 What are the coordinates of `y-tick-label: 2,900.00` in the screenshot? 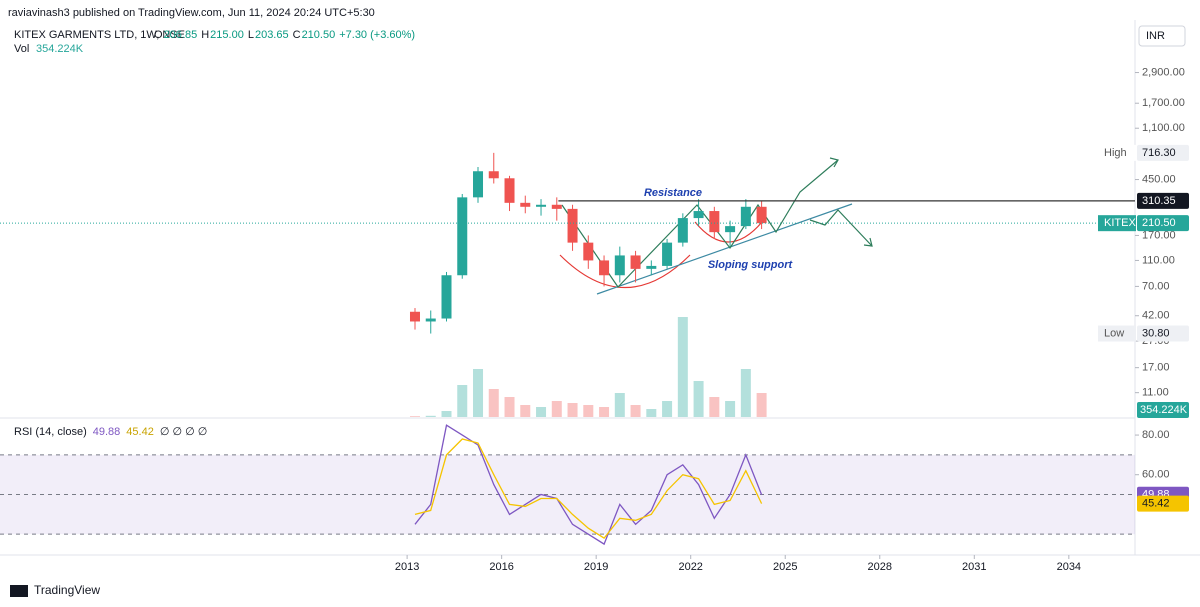 It's located at (1163, 72).